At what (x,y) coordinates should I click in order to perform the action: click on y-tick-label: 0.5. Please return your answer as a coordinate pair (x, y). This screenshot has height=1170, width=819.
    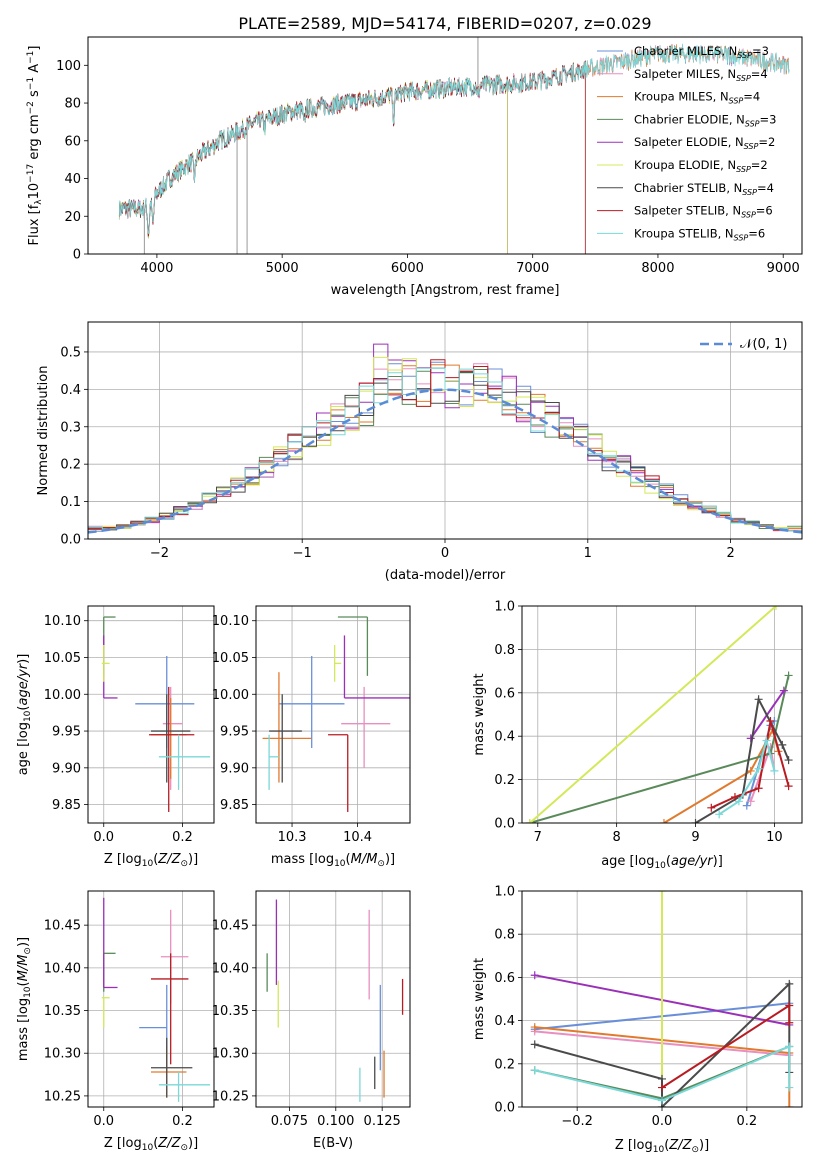
    Looking at the image, I should click on (70, 352).